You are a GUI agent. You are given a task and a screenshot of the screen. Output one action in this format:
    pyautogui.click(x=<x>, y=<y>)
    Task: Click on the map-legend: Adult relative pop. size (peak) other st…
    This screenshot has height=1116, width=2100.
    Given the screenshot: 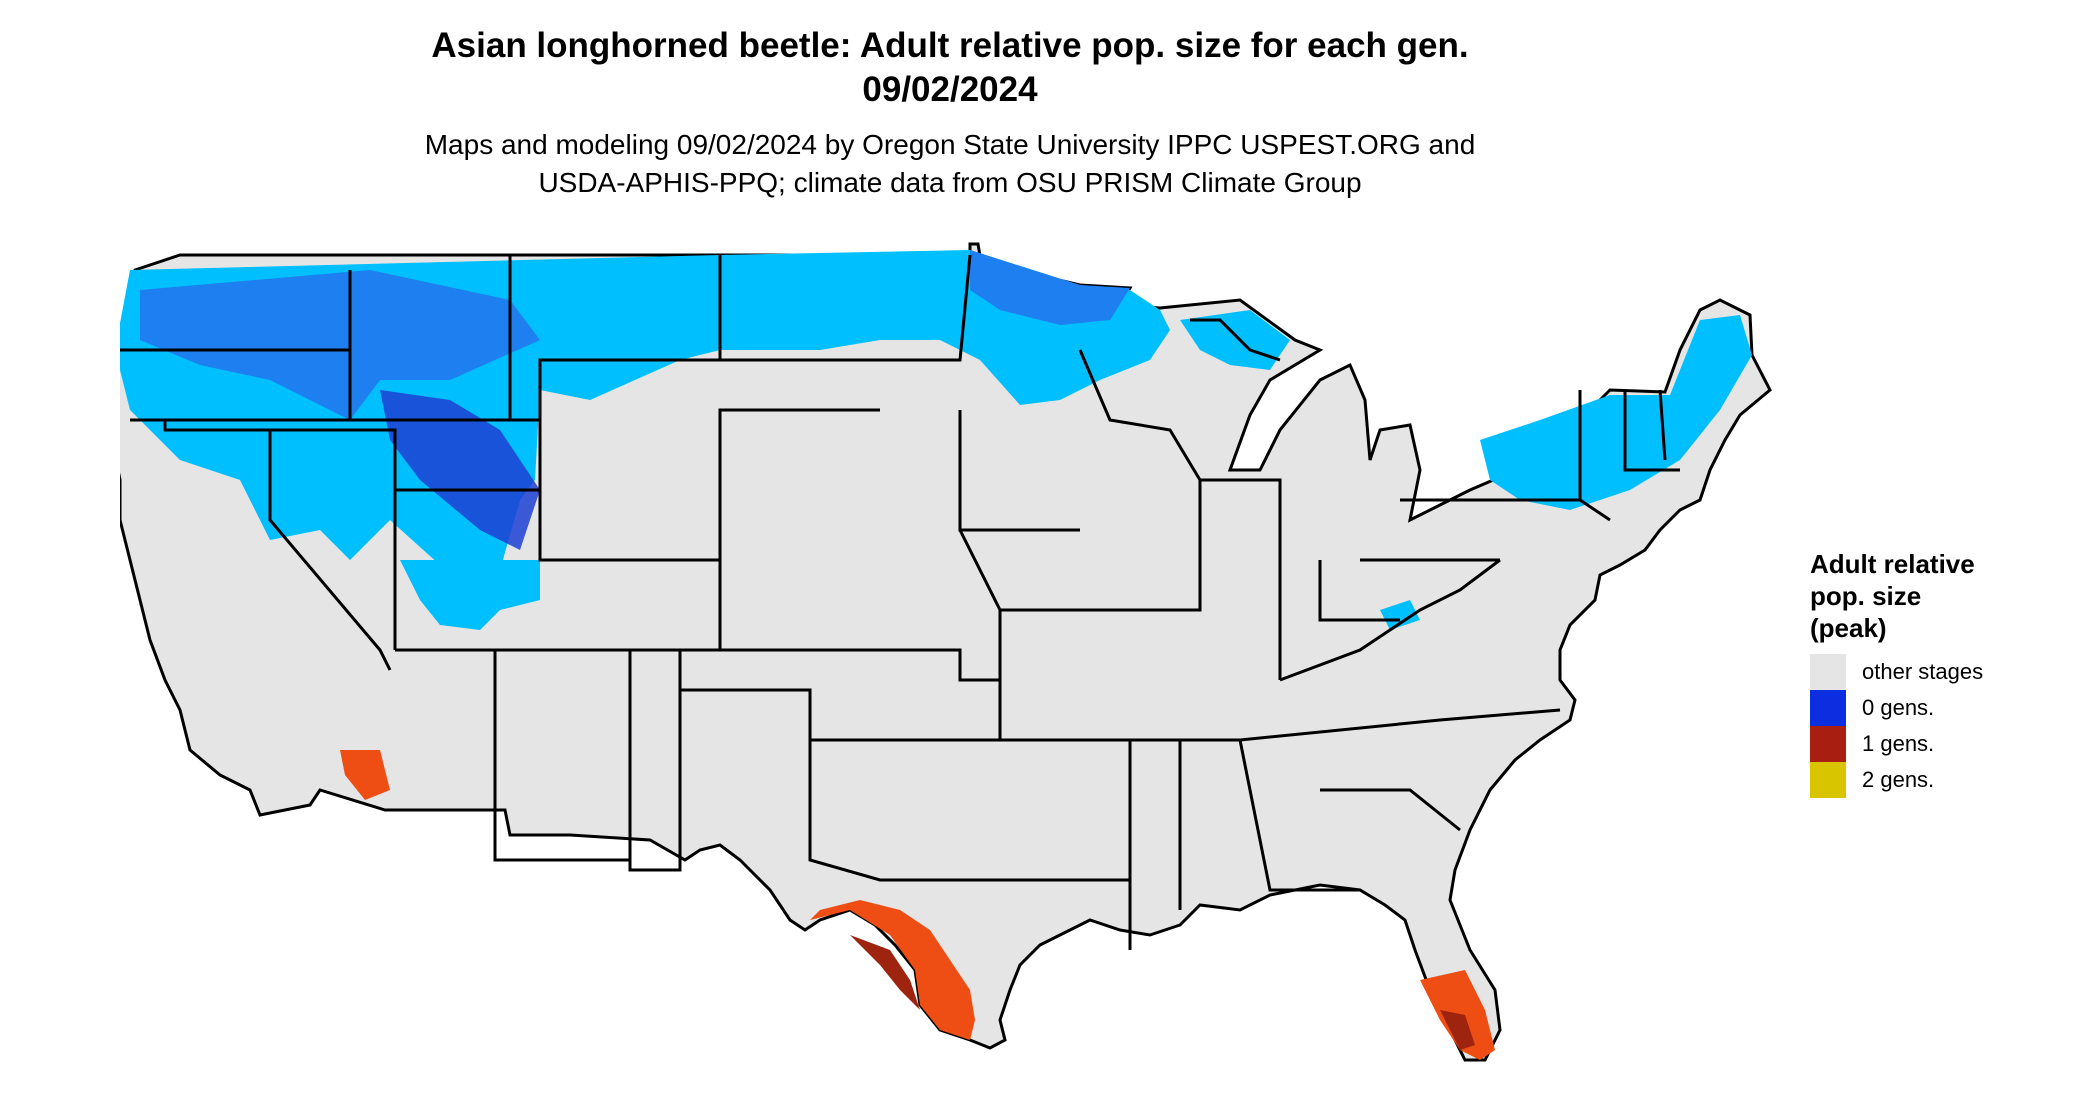 What is the action you would take?
    pyautogui.click(x=1945, y=673)
    